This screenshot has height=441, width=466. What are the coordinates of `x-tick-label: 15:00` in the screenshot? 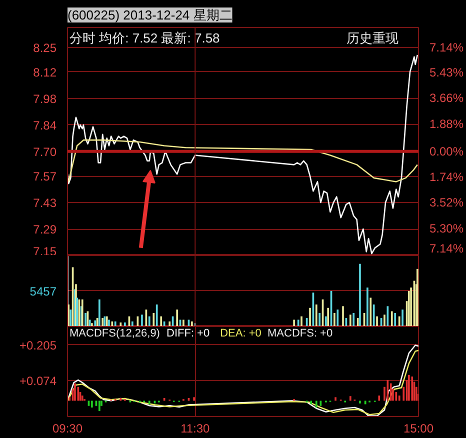 It's located at (418, 429).